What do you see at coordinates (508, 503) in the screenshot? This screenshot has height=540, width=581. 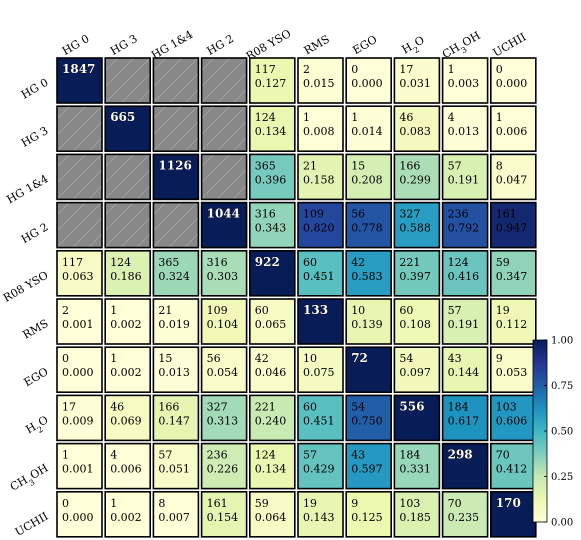 I see `diagonal-value: 170` at bounding box center [508, 503].